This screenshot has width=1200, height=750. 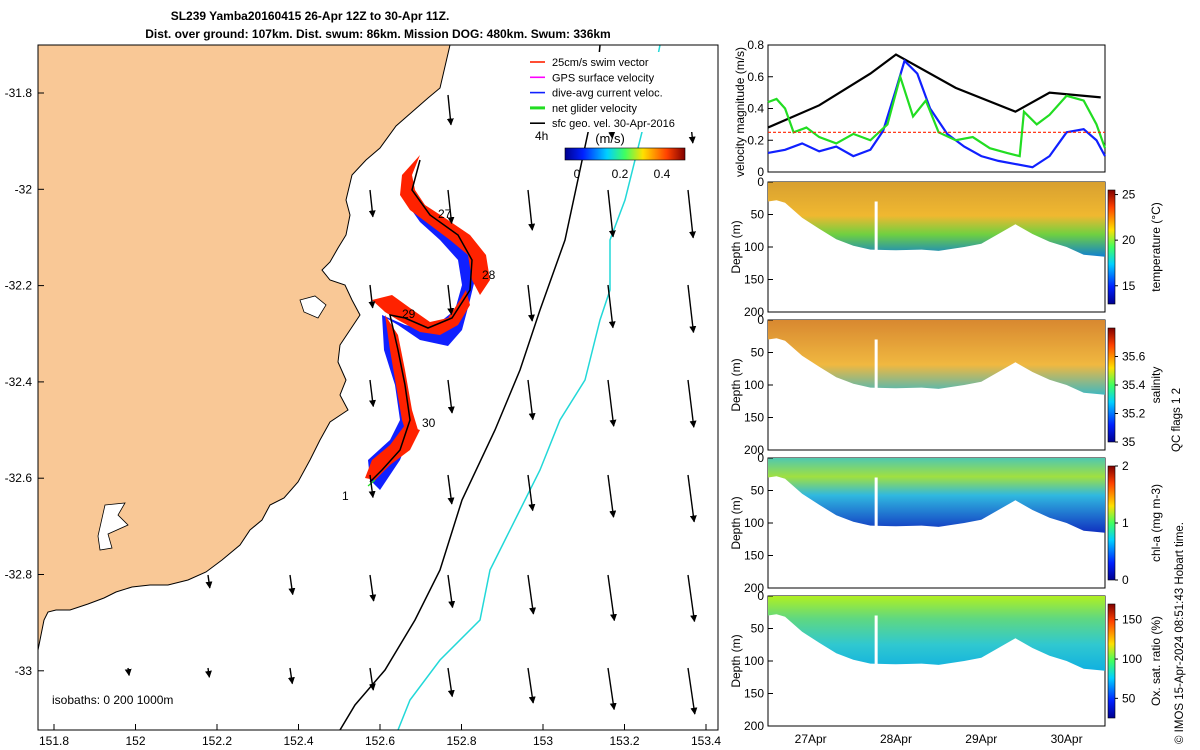 I want to click on map-y-ticks: -31.8 -32 -32.2 -32.4 -32.6 -32.8 -33, so click(x=24, y=382).